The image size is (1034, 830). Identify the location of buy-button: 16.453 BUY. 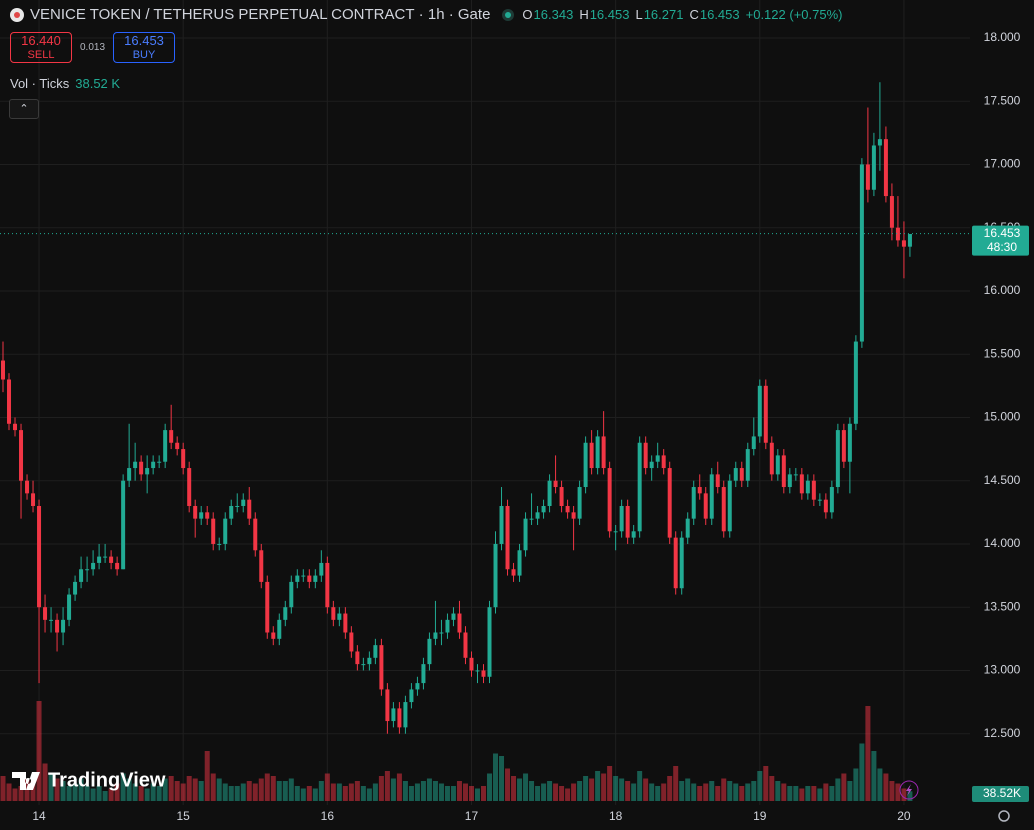
(144, 47).